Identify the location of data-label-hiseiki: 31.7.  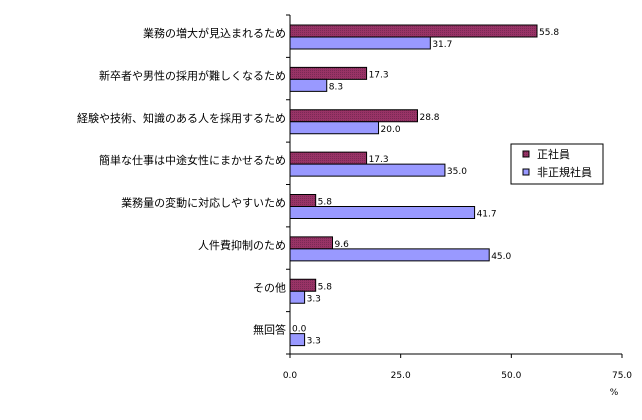
(442, 45).